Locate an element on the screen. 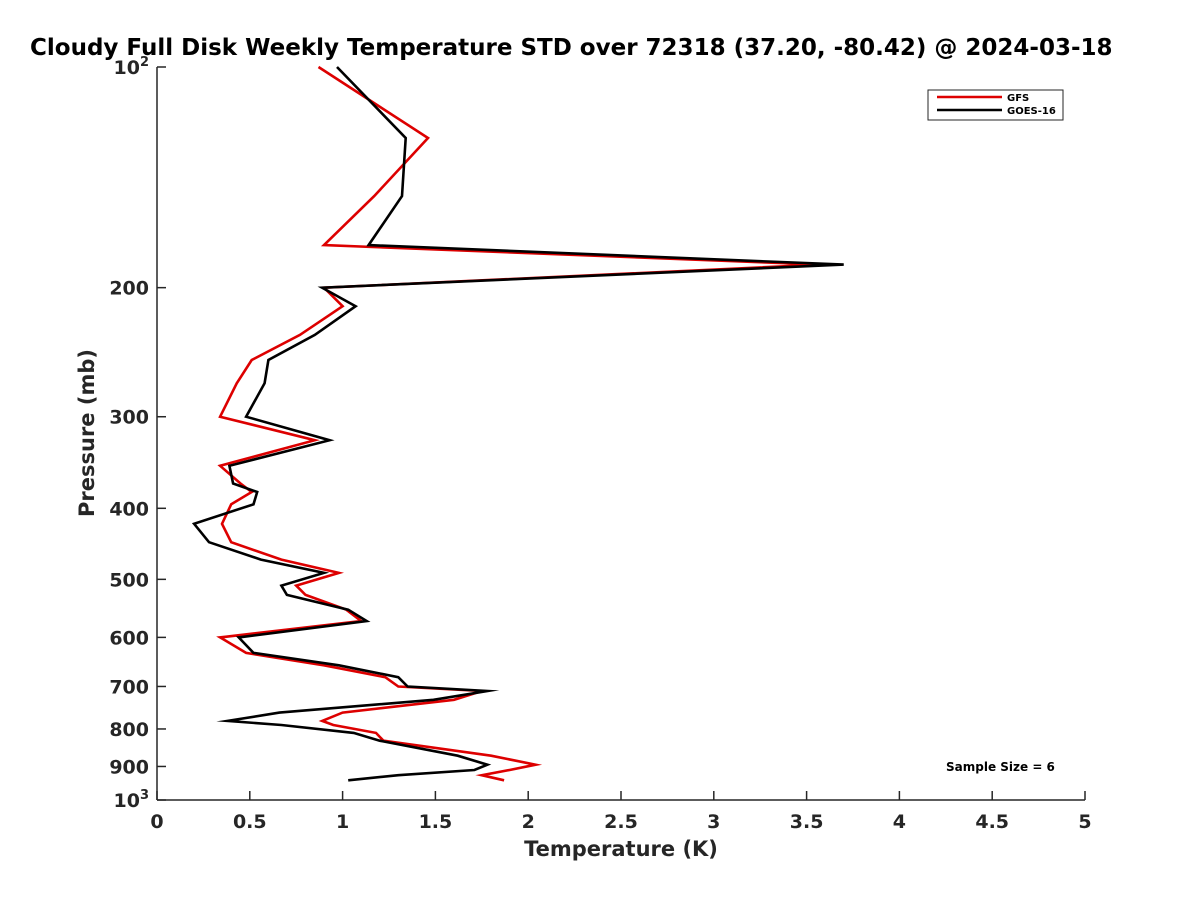  y-tick-label: 700 is located at coordinates (129, 687).